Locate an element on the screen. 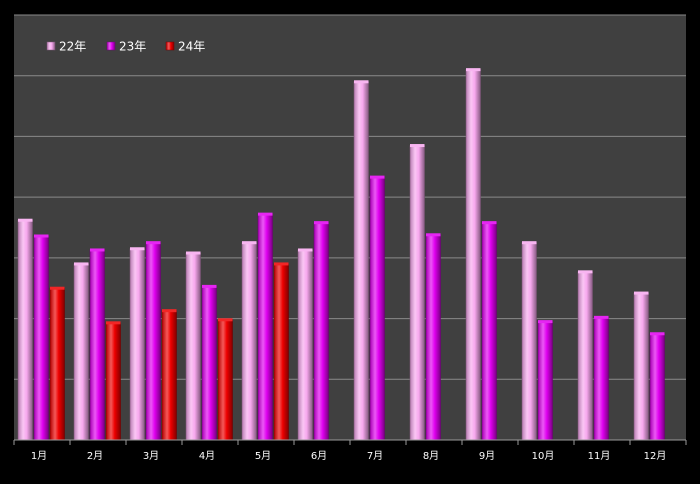  legend-label: 23年 is located at coordinates (132, 47).